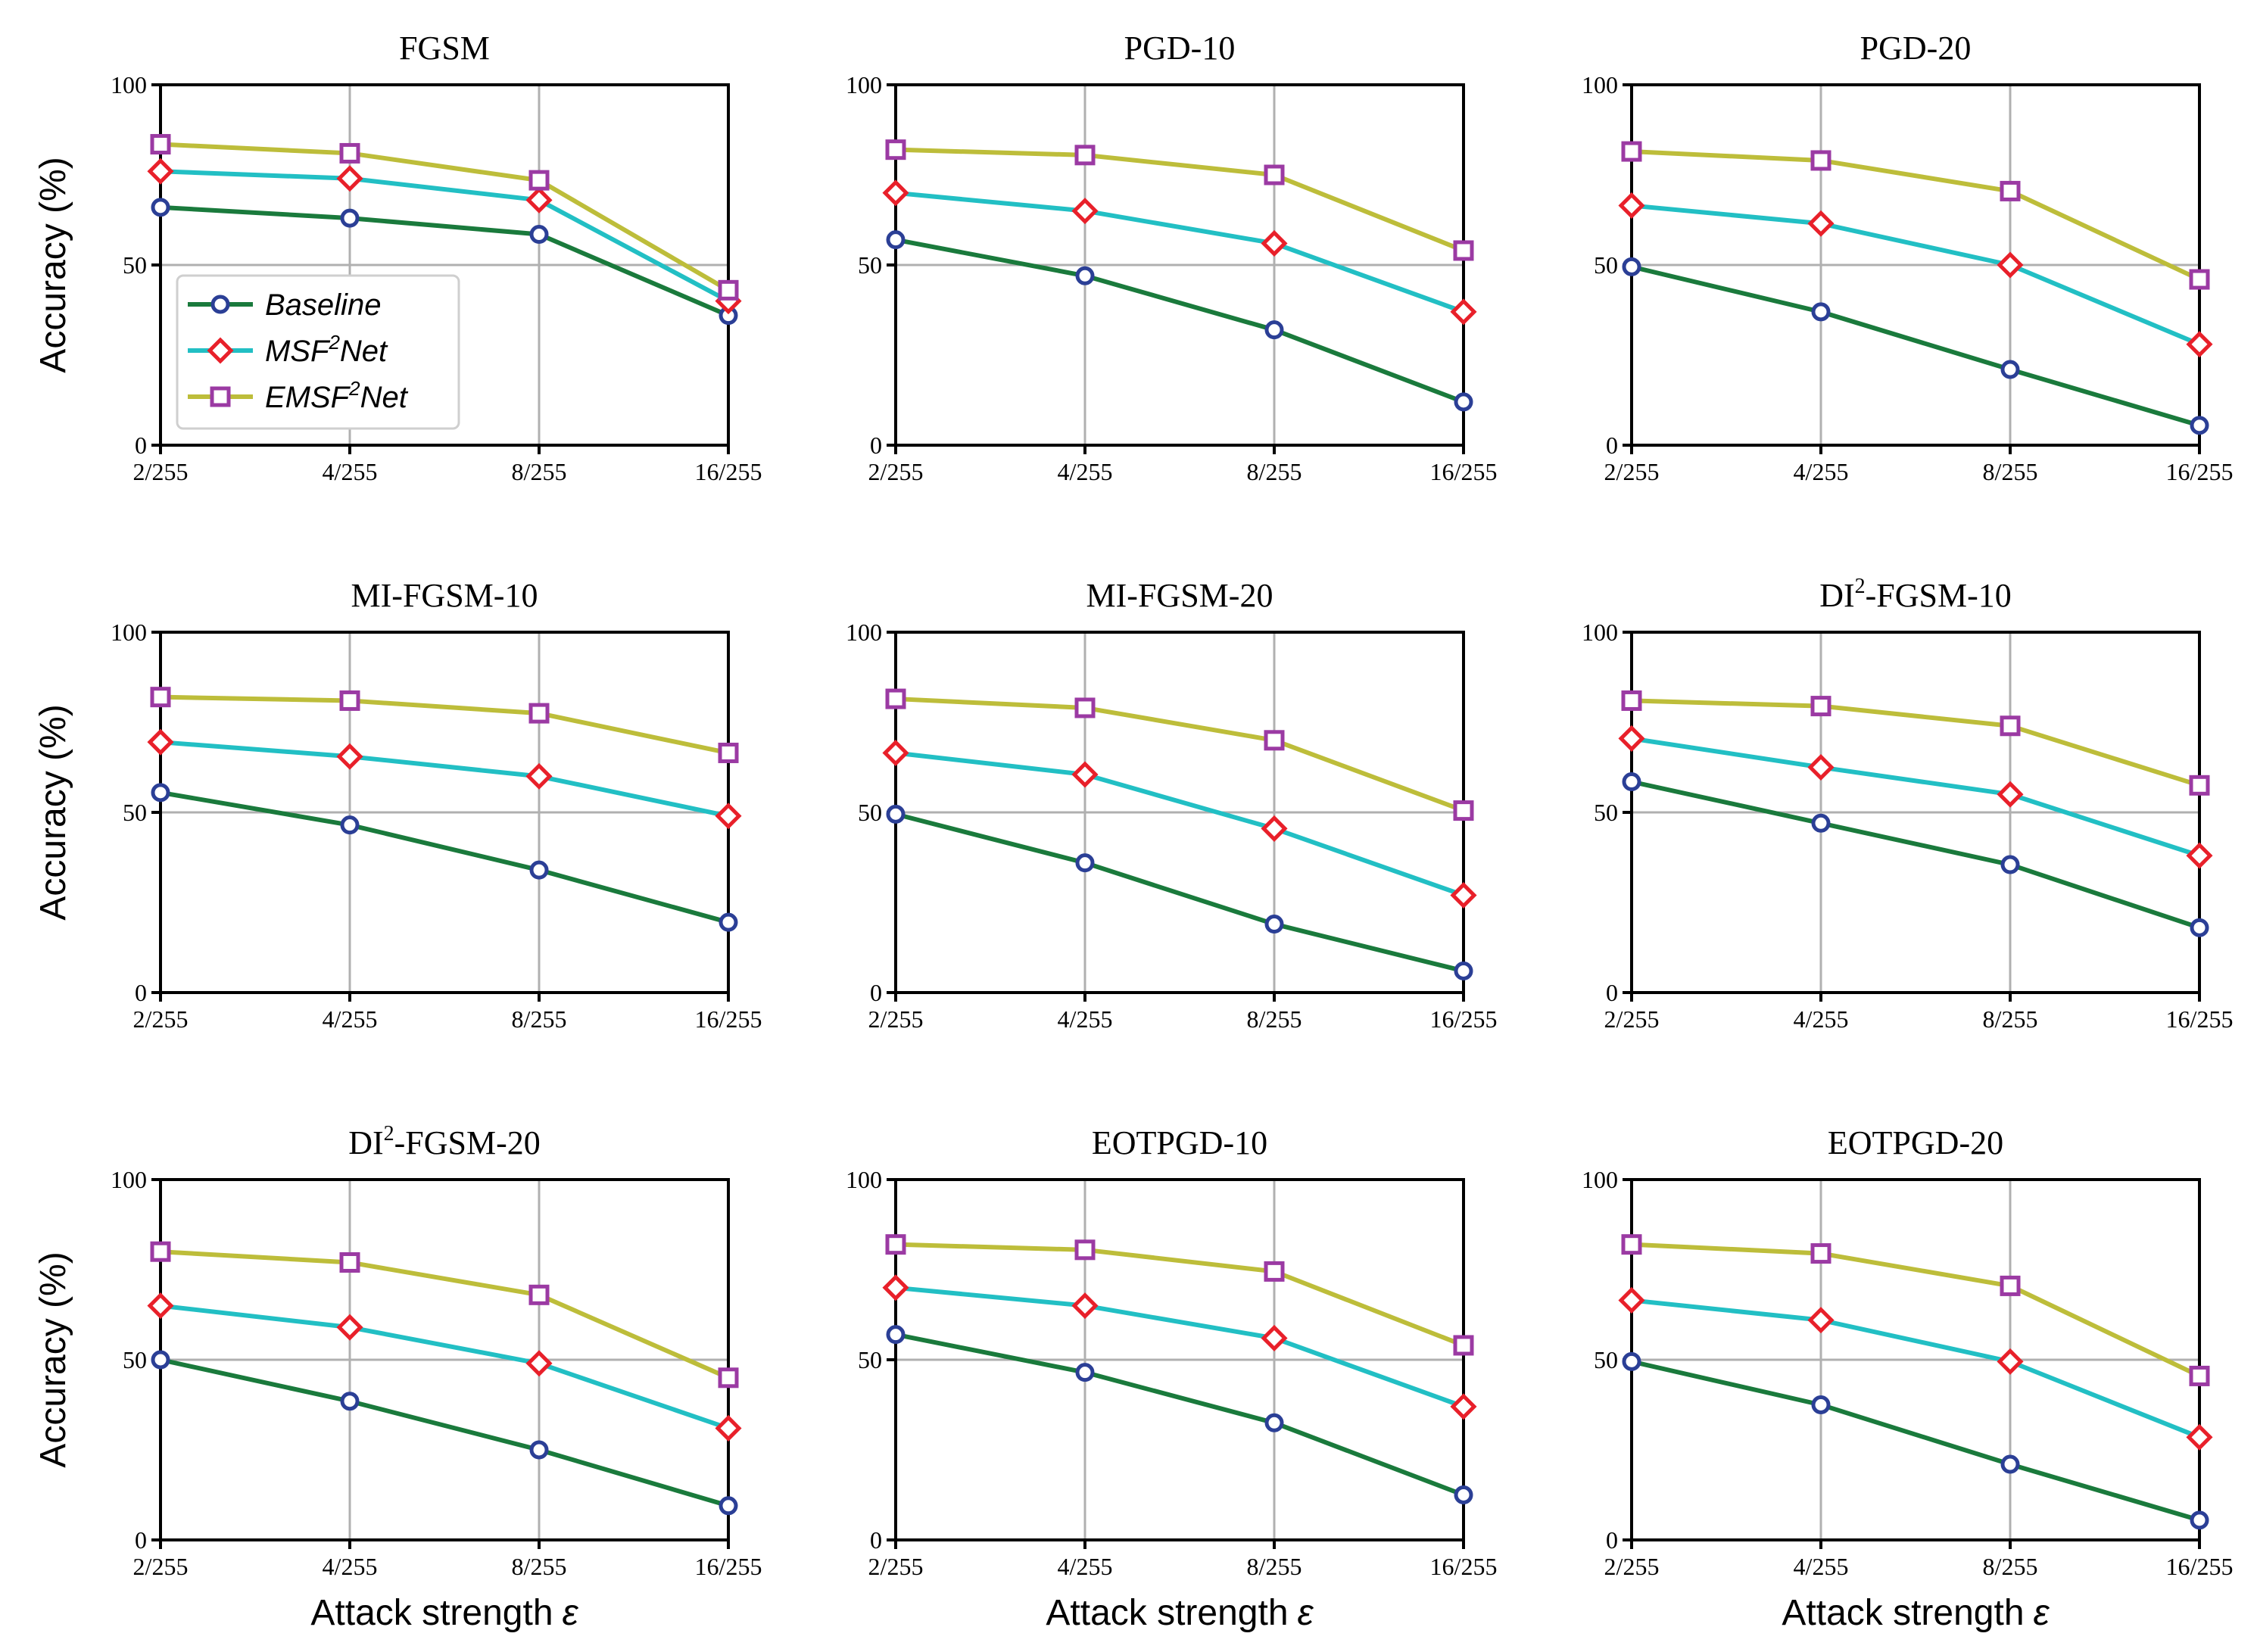 The height and width of the screenshot is (1652, 2257). I want to click on chart-title-main: DI, so click(365, 1142).